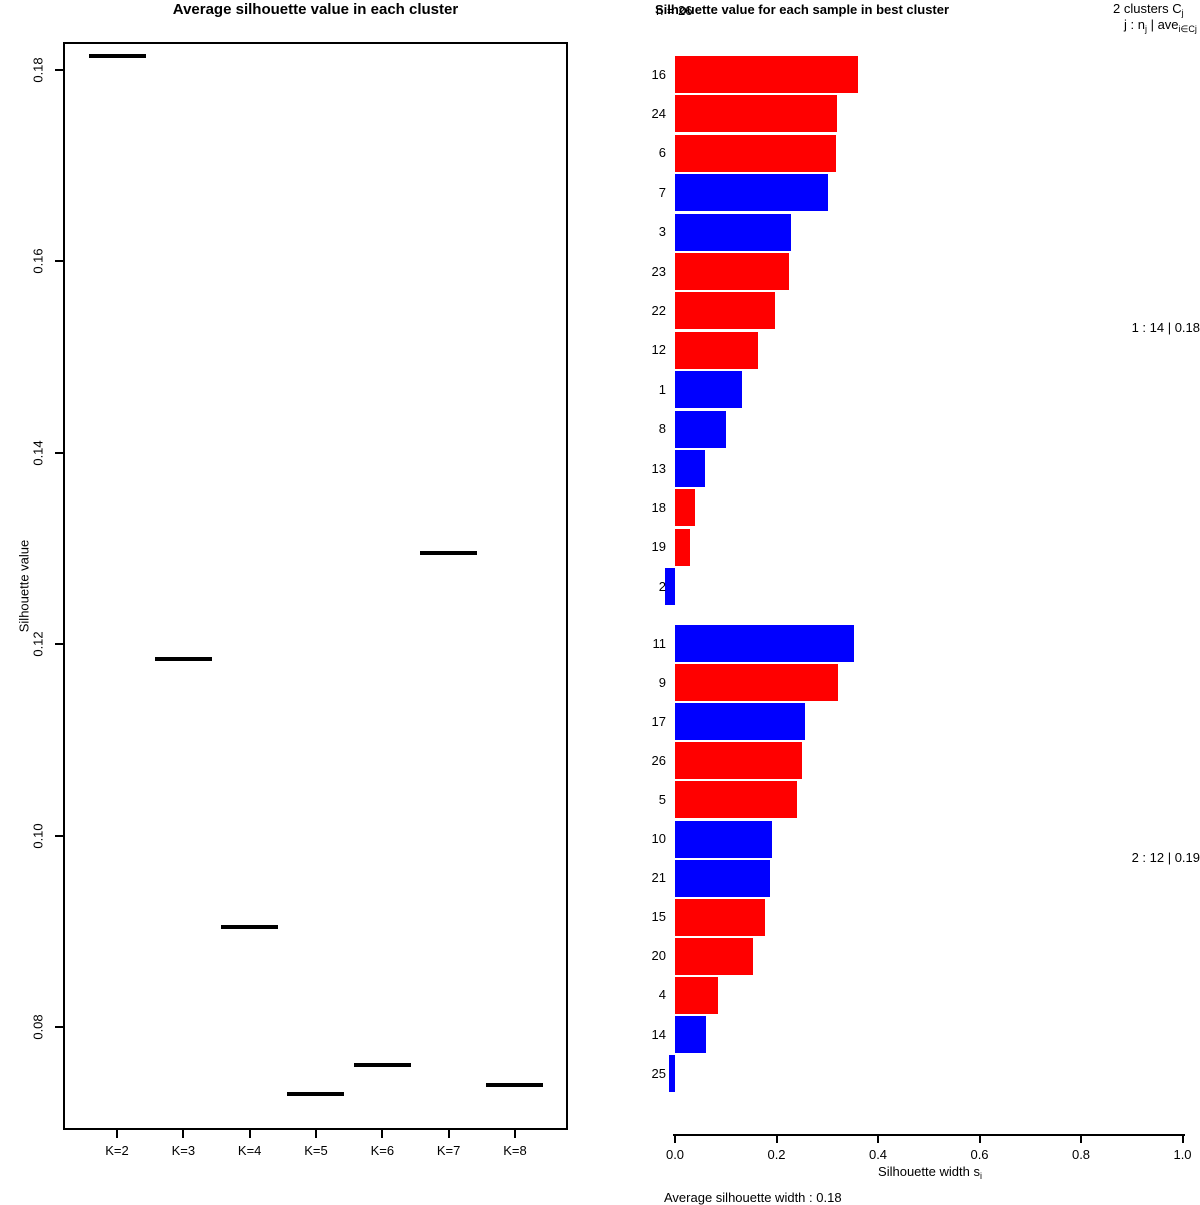  What do you see at coordinates (878, 1154) in the screenshot?
I see `x-tick-label: 0.4` at bounding box center [878, 1154].